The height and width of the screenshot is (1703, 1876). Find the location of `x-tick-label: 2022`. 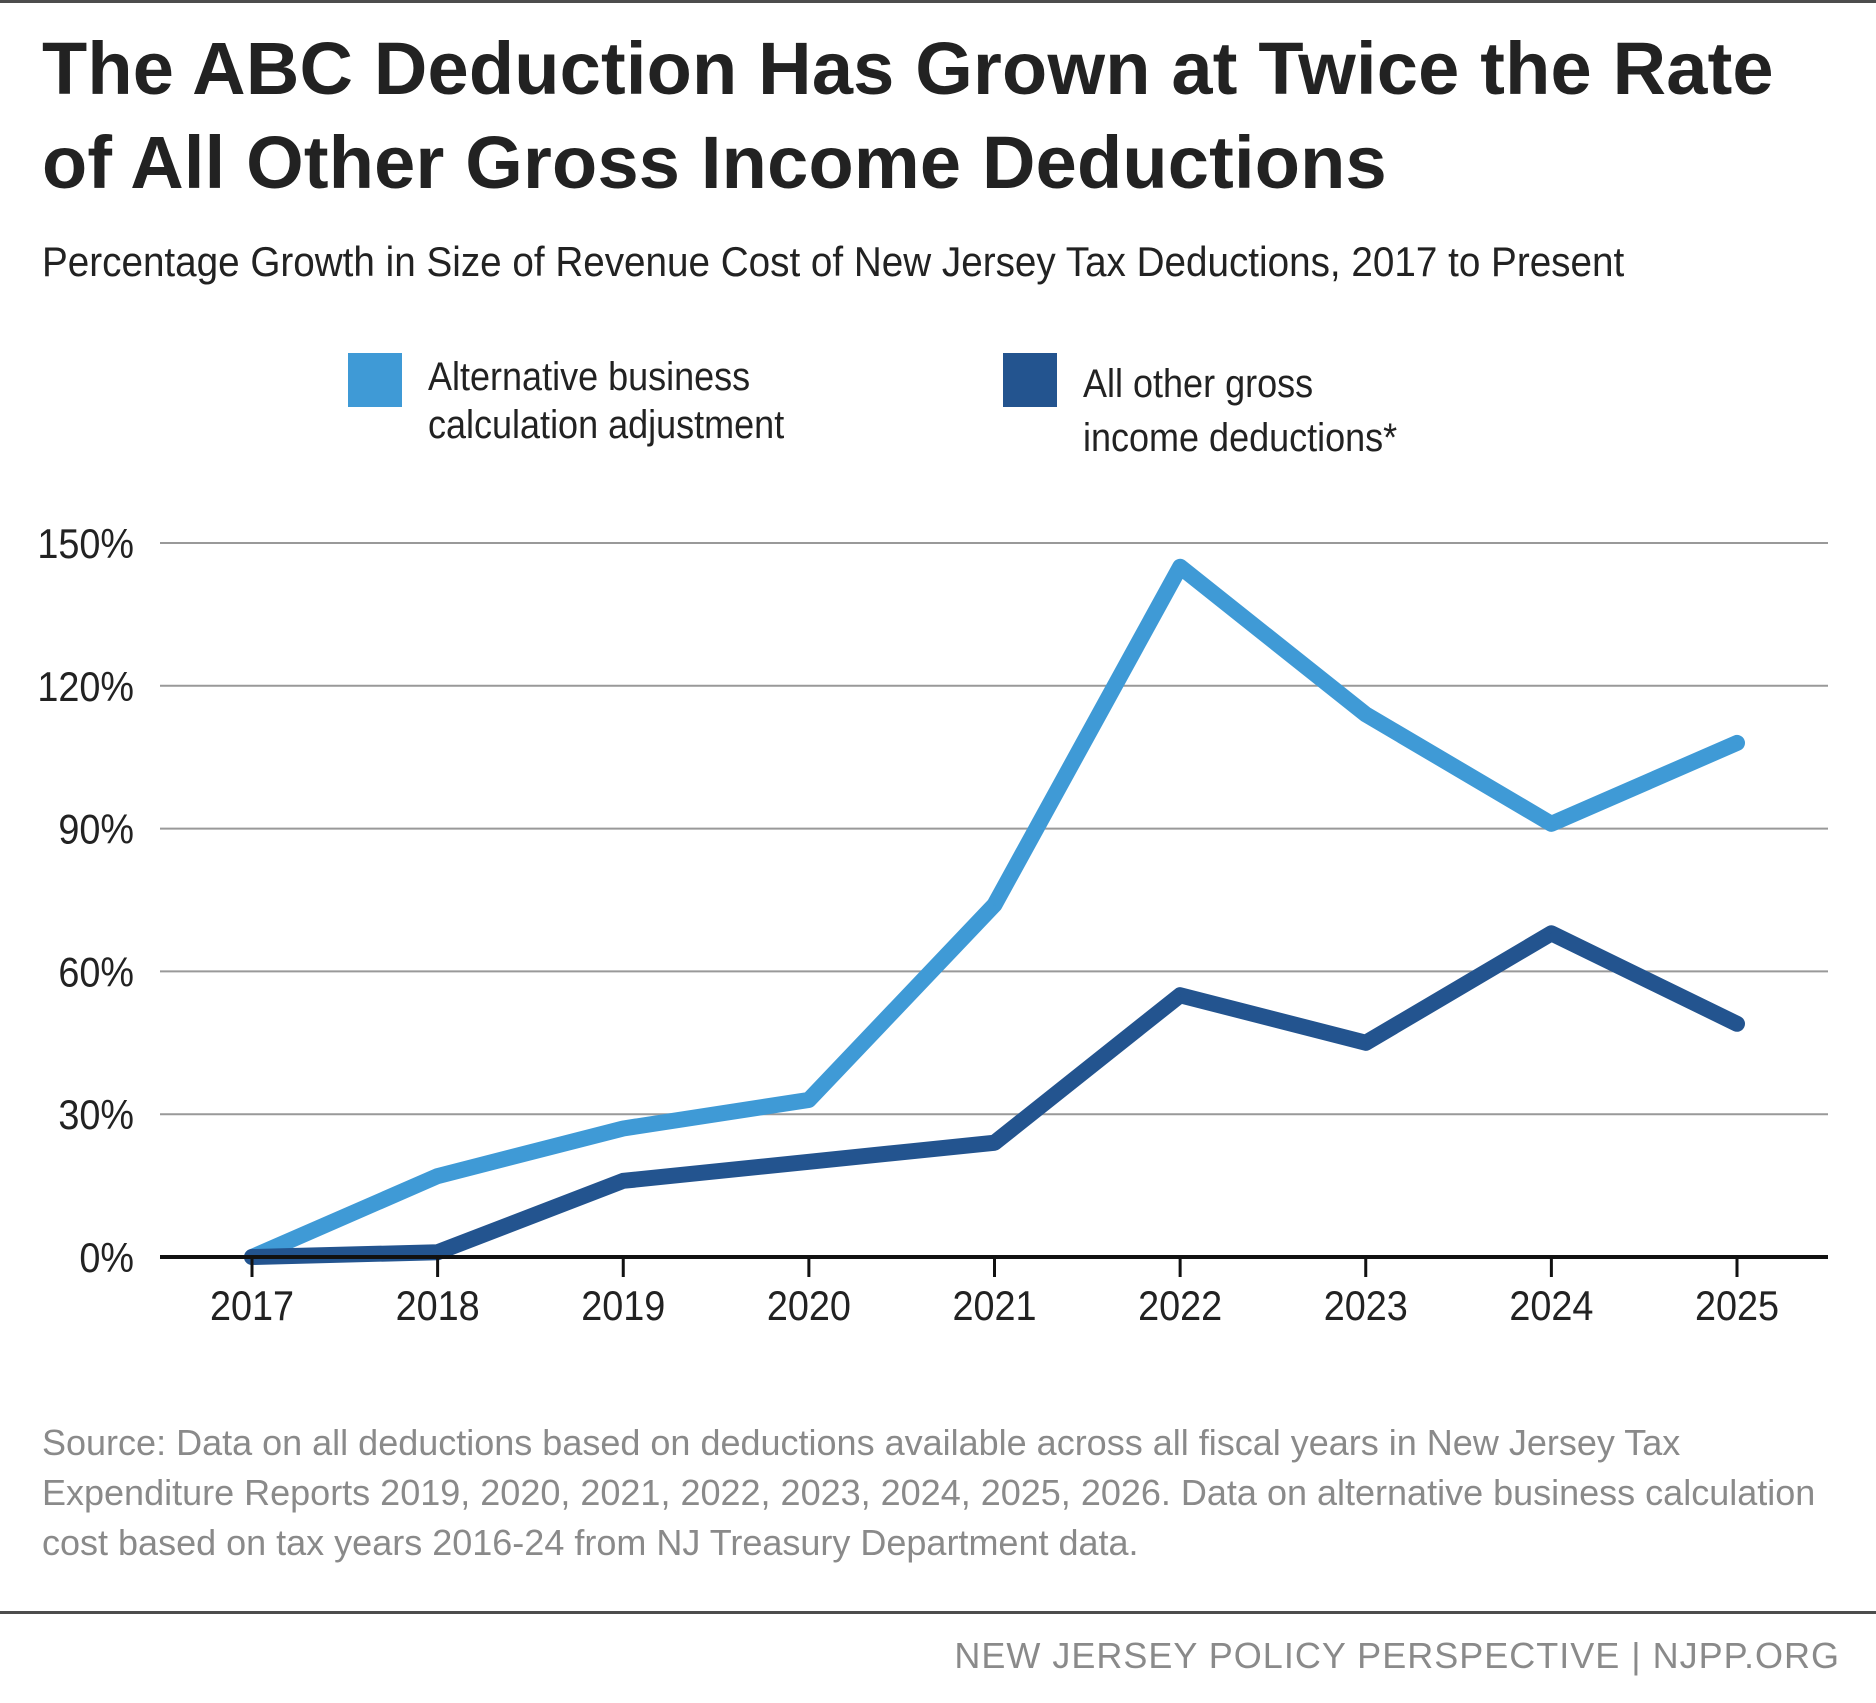

x-tick-label: 2022 is located at coordinates (1180, 1306).